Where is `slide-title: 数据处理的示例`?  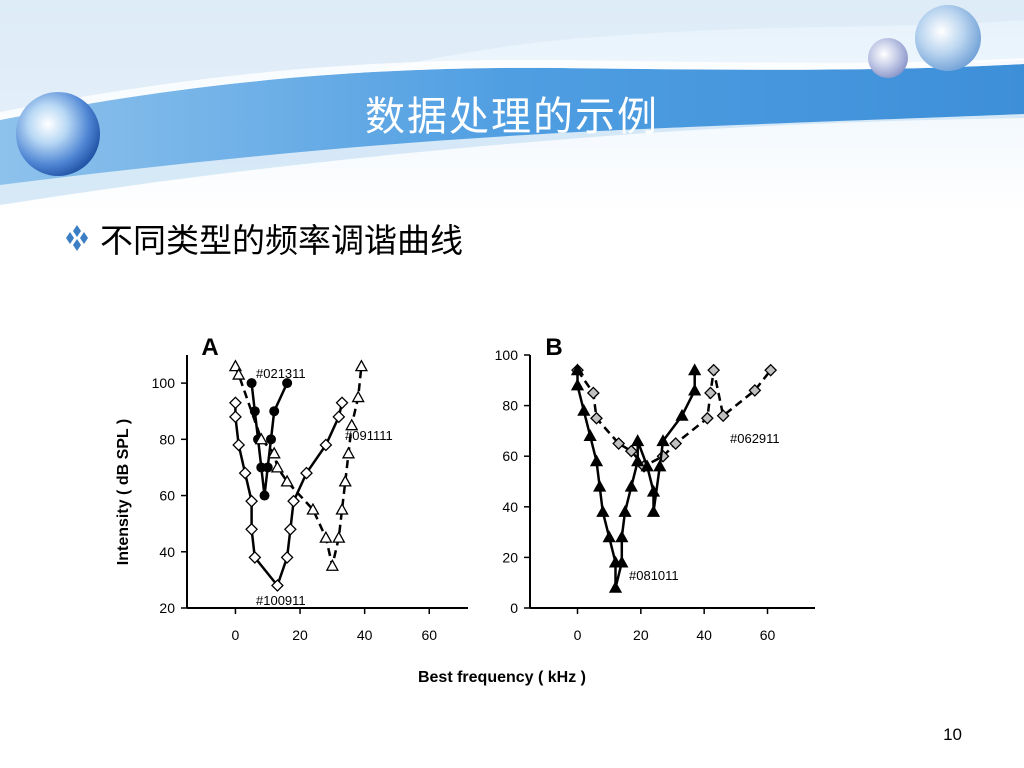 slide-title: 数据处理的示例 is located at coordinates (512, 117).